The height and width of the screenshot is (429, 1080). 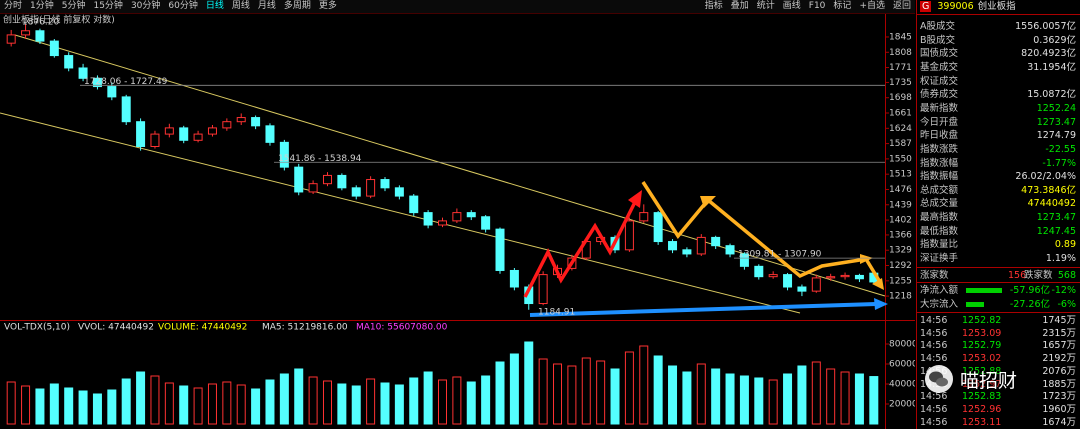 What do you see at coordinates (1059, 333) in the screenshot?
I see `trade-volume: 2315万` at bounding box center [1059, 333].